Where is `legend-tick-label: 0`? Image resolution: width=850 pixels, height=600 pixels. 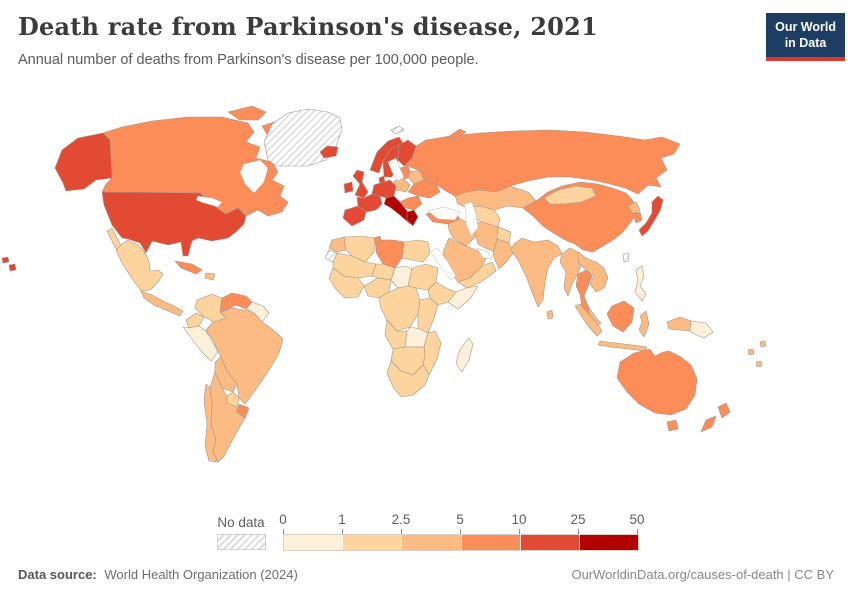 legend-tick-label: 0 is located at coordinates (283, 519).